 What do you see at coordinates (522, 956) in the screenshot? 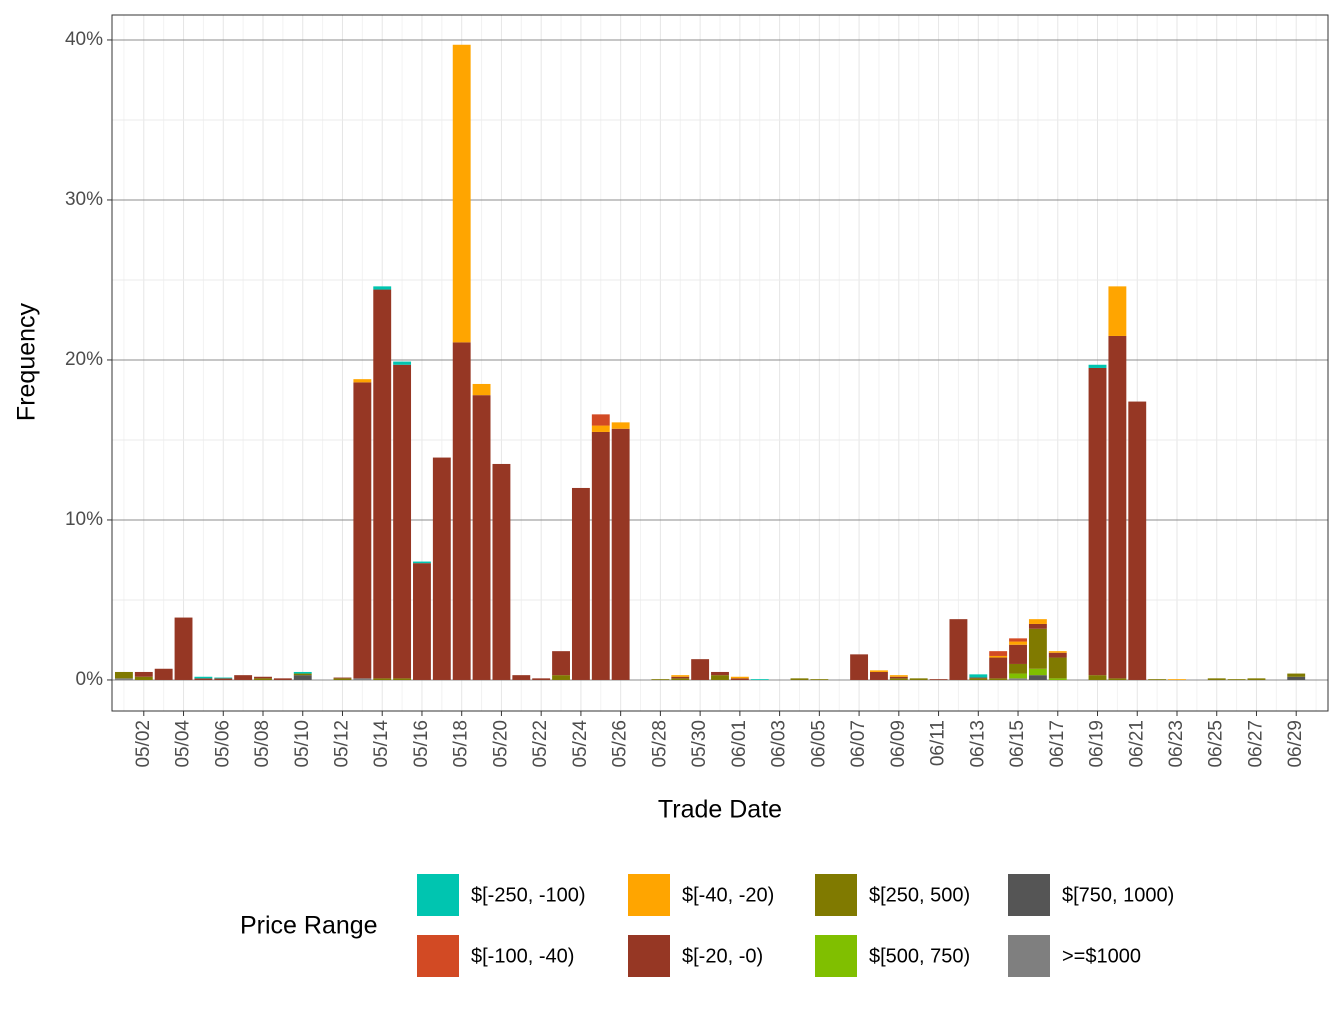
I see `legend-label: $[-100, -40)` at bounding box center [522, 956].